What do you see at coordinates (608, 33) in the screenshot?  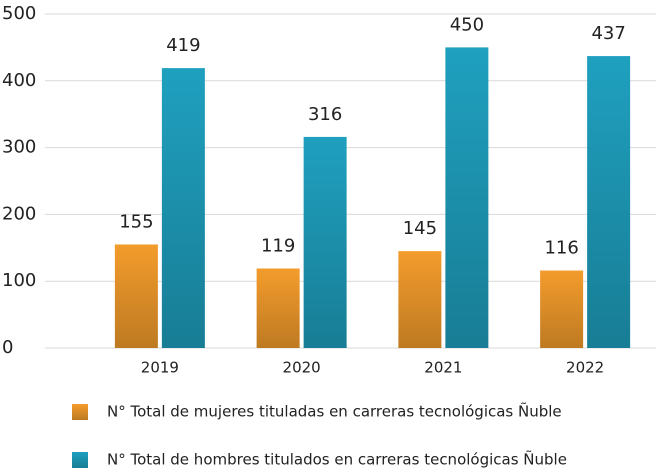 I see `value-label: 437` at bounding box center [608, 33].